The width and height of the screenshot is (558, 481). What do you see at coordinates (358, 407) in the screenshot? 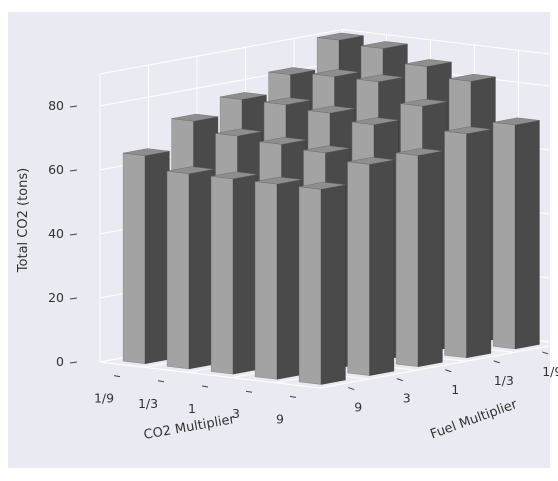
I see `y-tick-label: 9` at bounding box center [358, 407].